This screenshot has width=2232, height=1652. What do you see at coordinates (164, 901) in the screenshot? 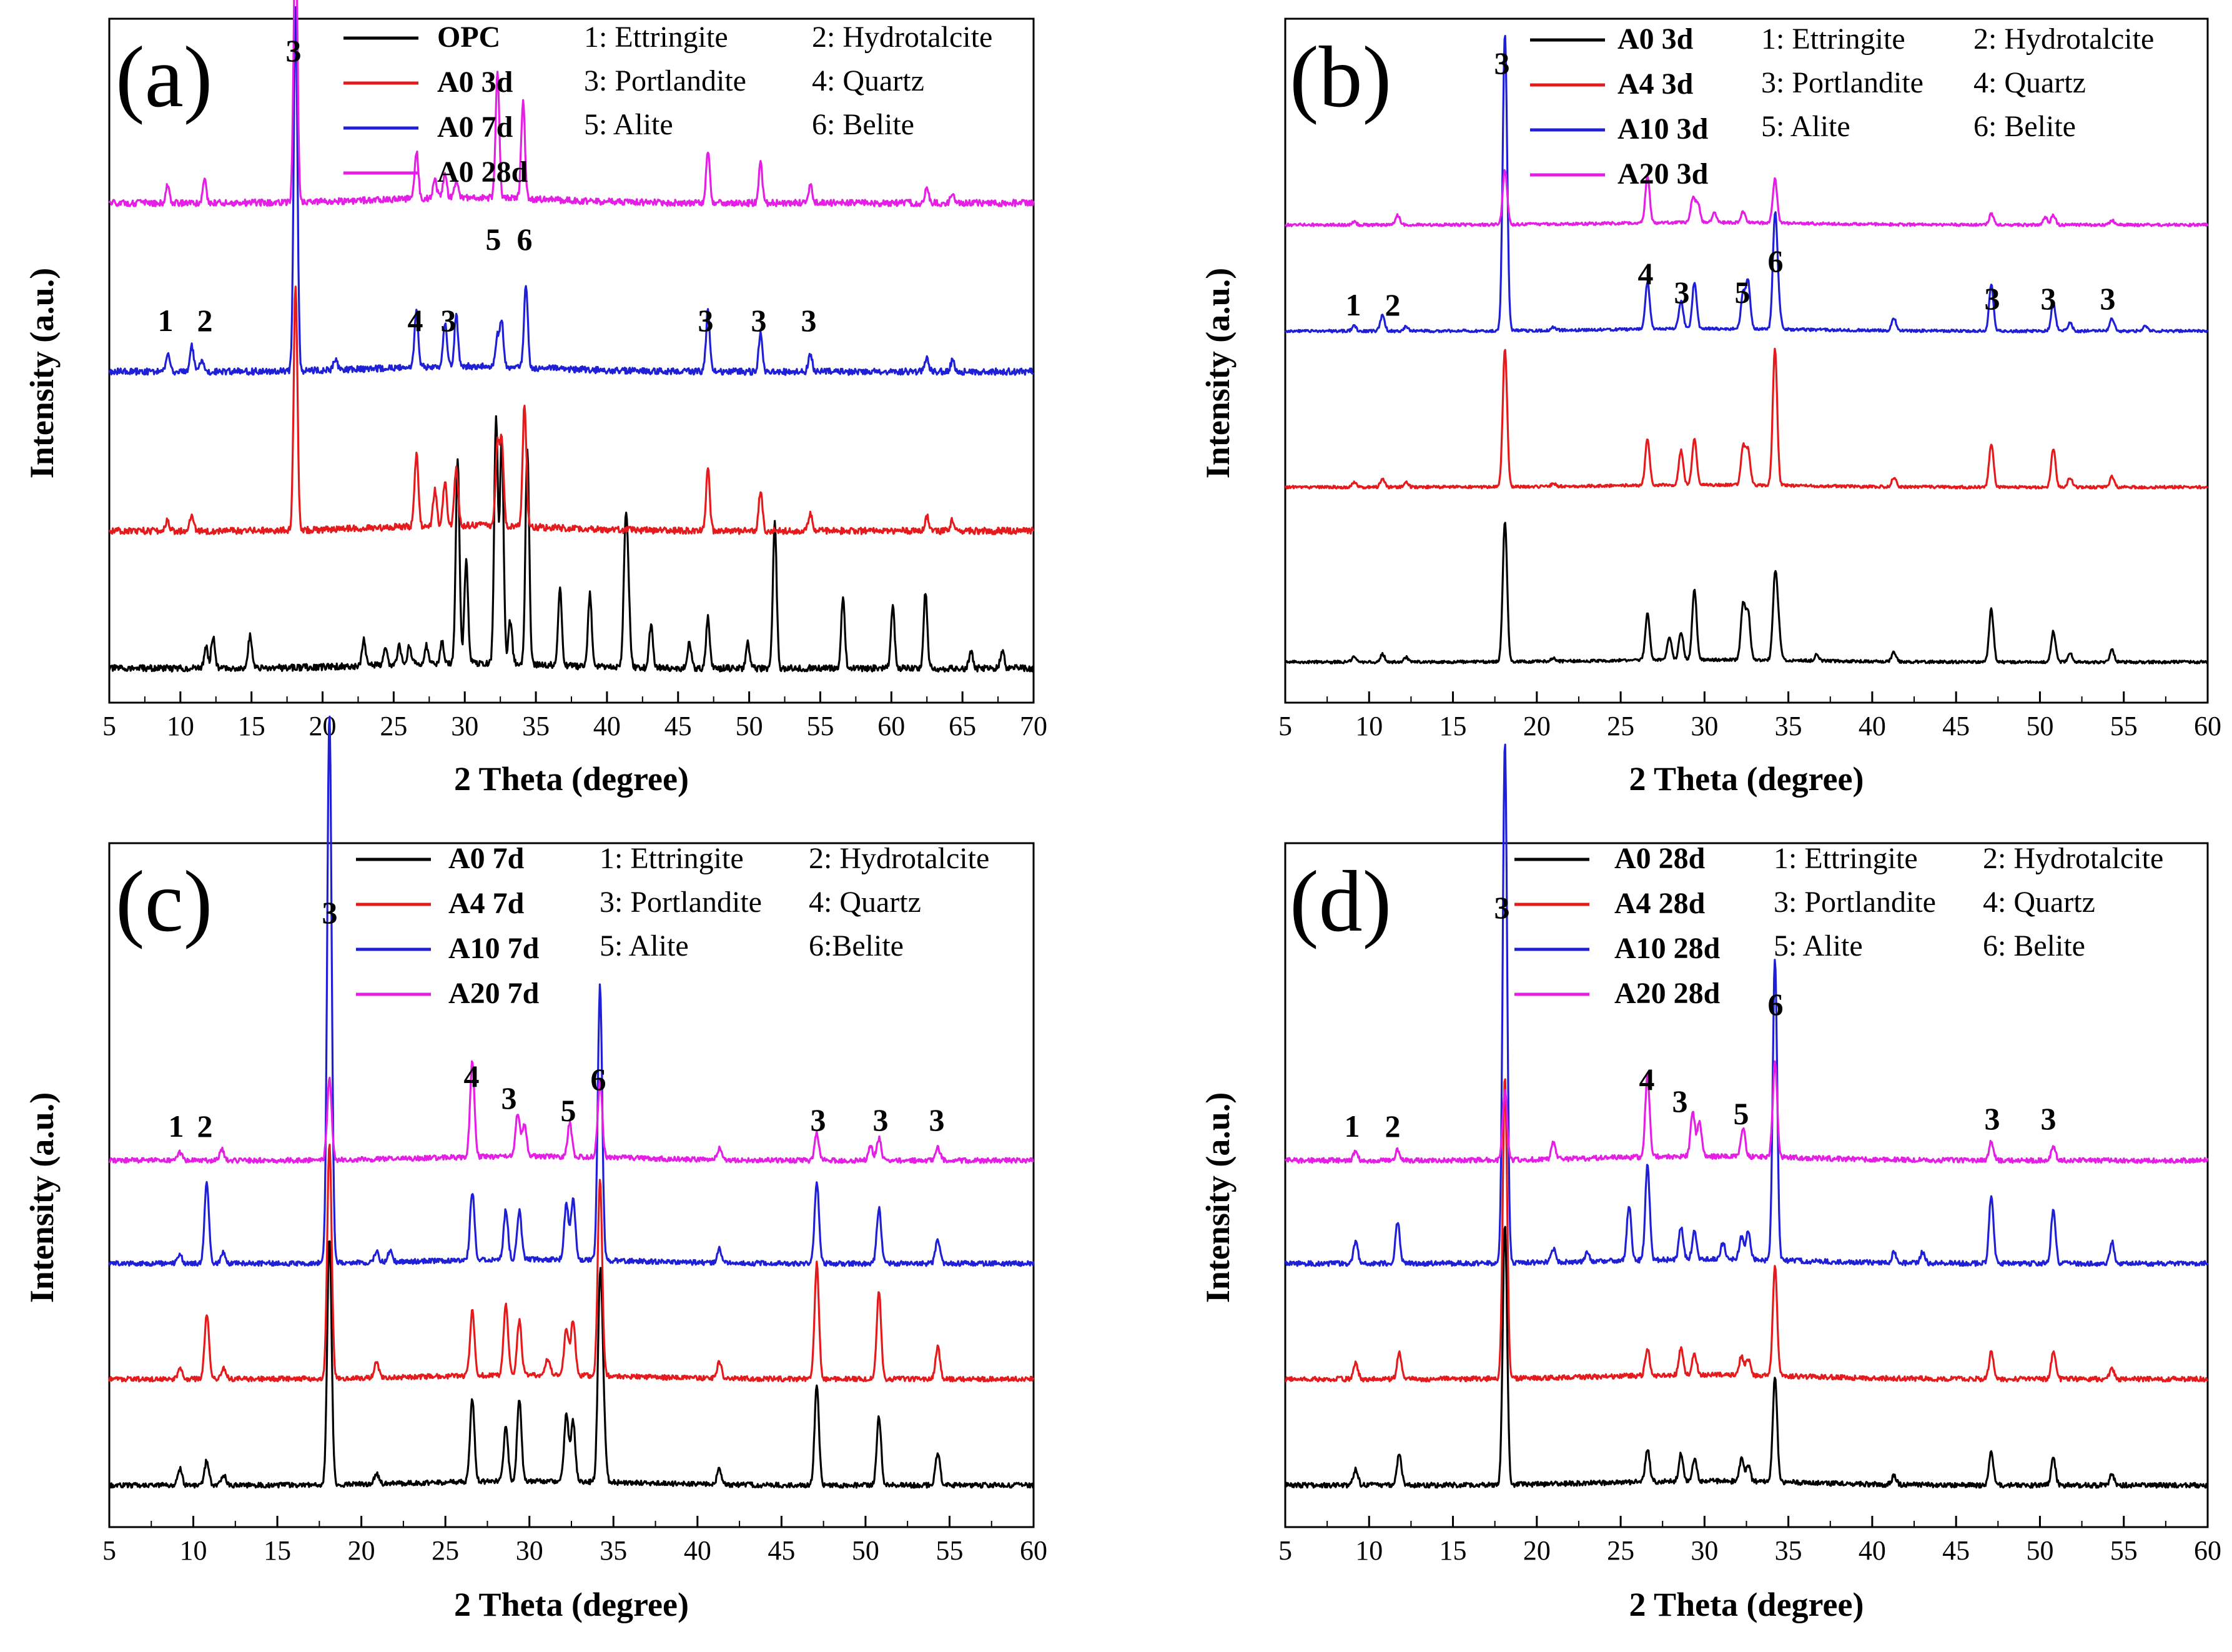
I see `panel-label: (c)` at bounding box center [164, 901].